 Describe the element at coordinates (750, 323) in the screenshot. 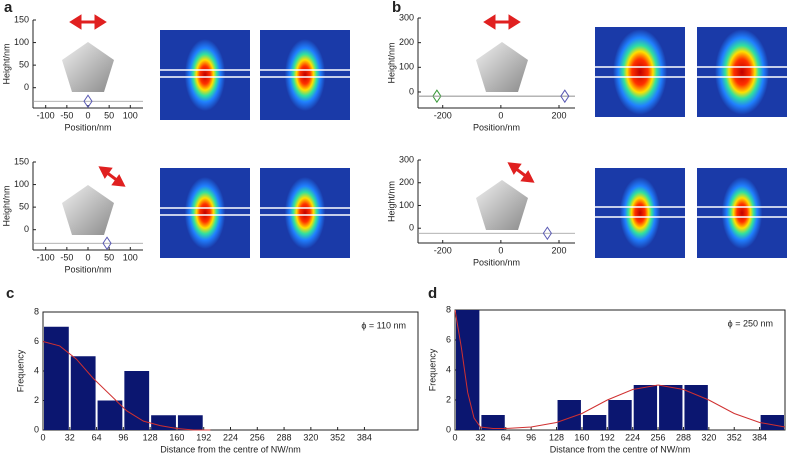

I see `annotation: ϕ = 250 nm` at that location.